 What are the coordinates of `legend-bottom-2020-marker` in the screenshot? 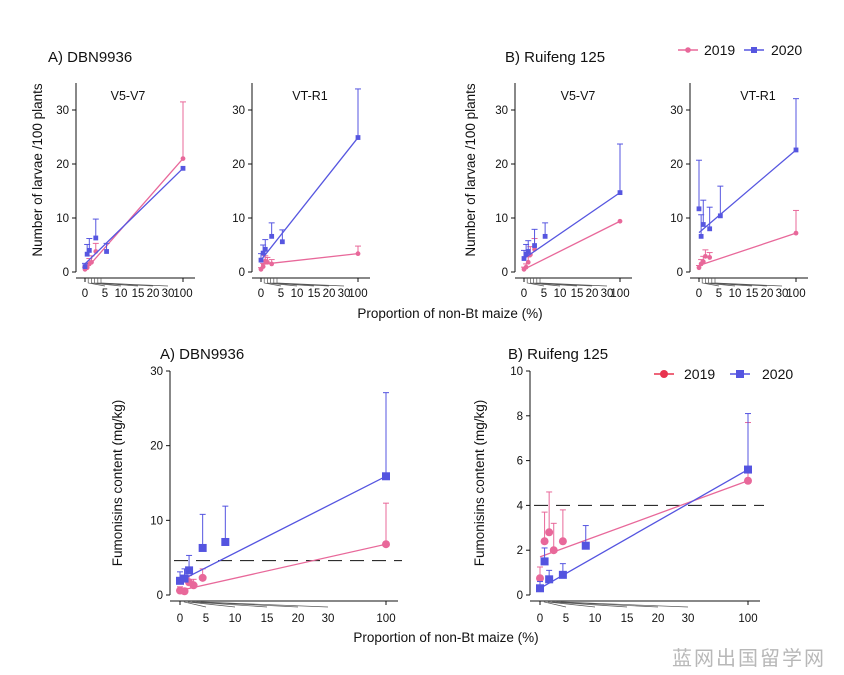 It's located at (740, 374).